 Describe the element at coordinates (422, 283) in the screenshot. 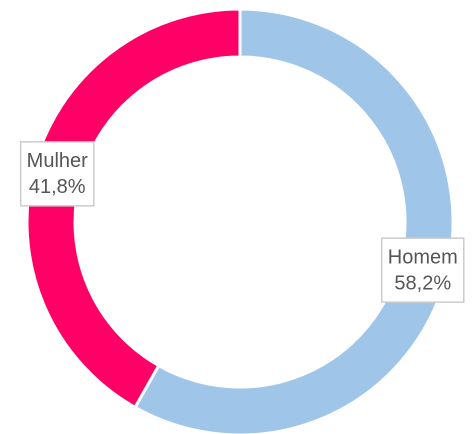

I see `value-label: 58,2%` at that location.